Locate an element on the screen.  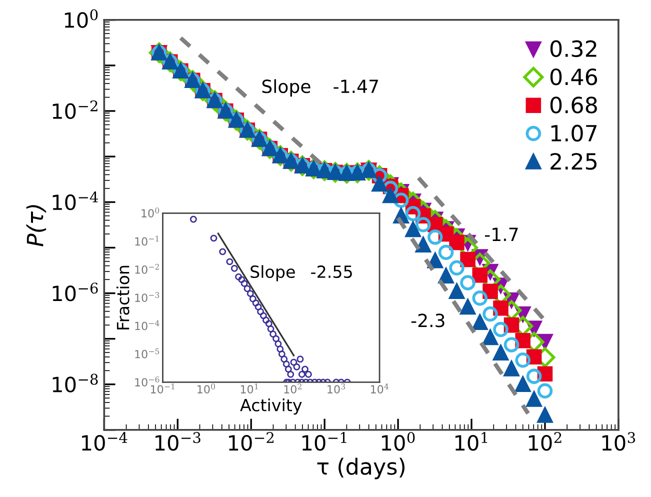
legend-label: 2.25 is located at coordinates (573, 161).